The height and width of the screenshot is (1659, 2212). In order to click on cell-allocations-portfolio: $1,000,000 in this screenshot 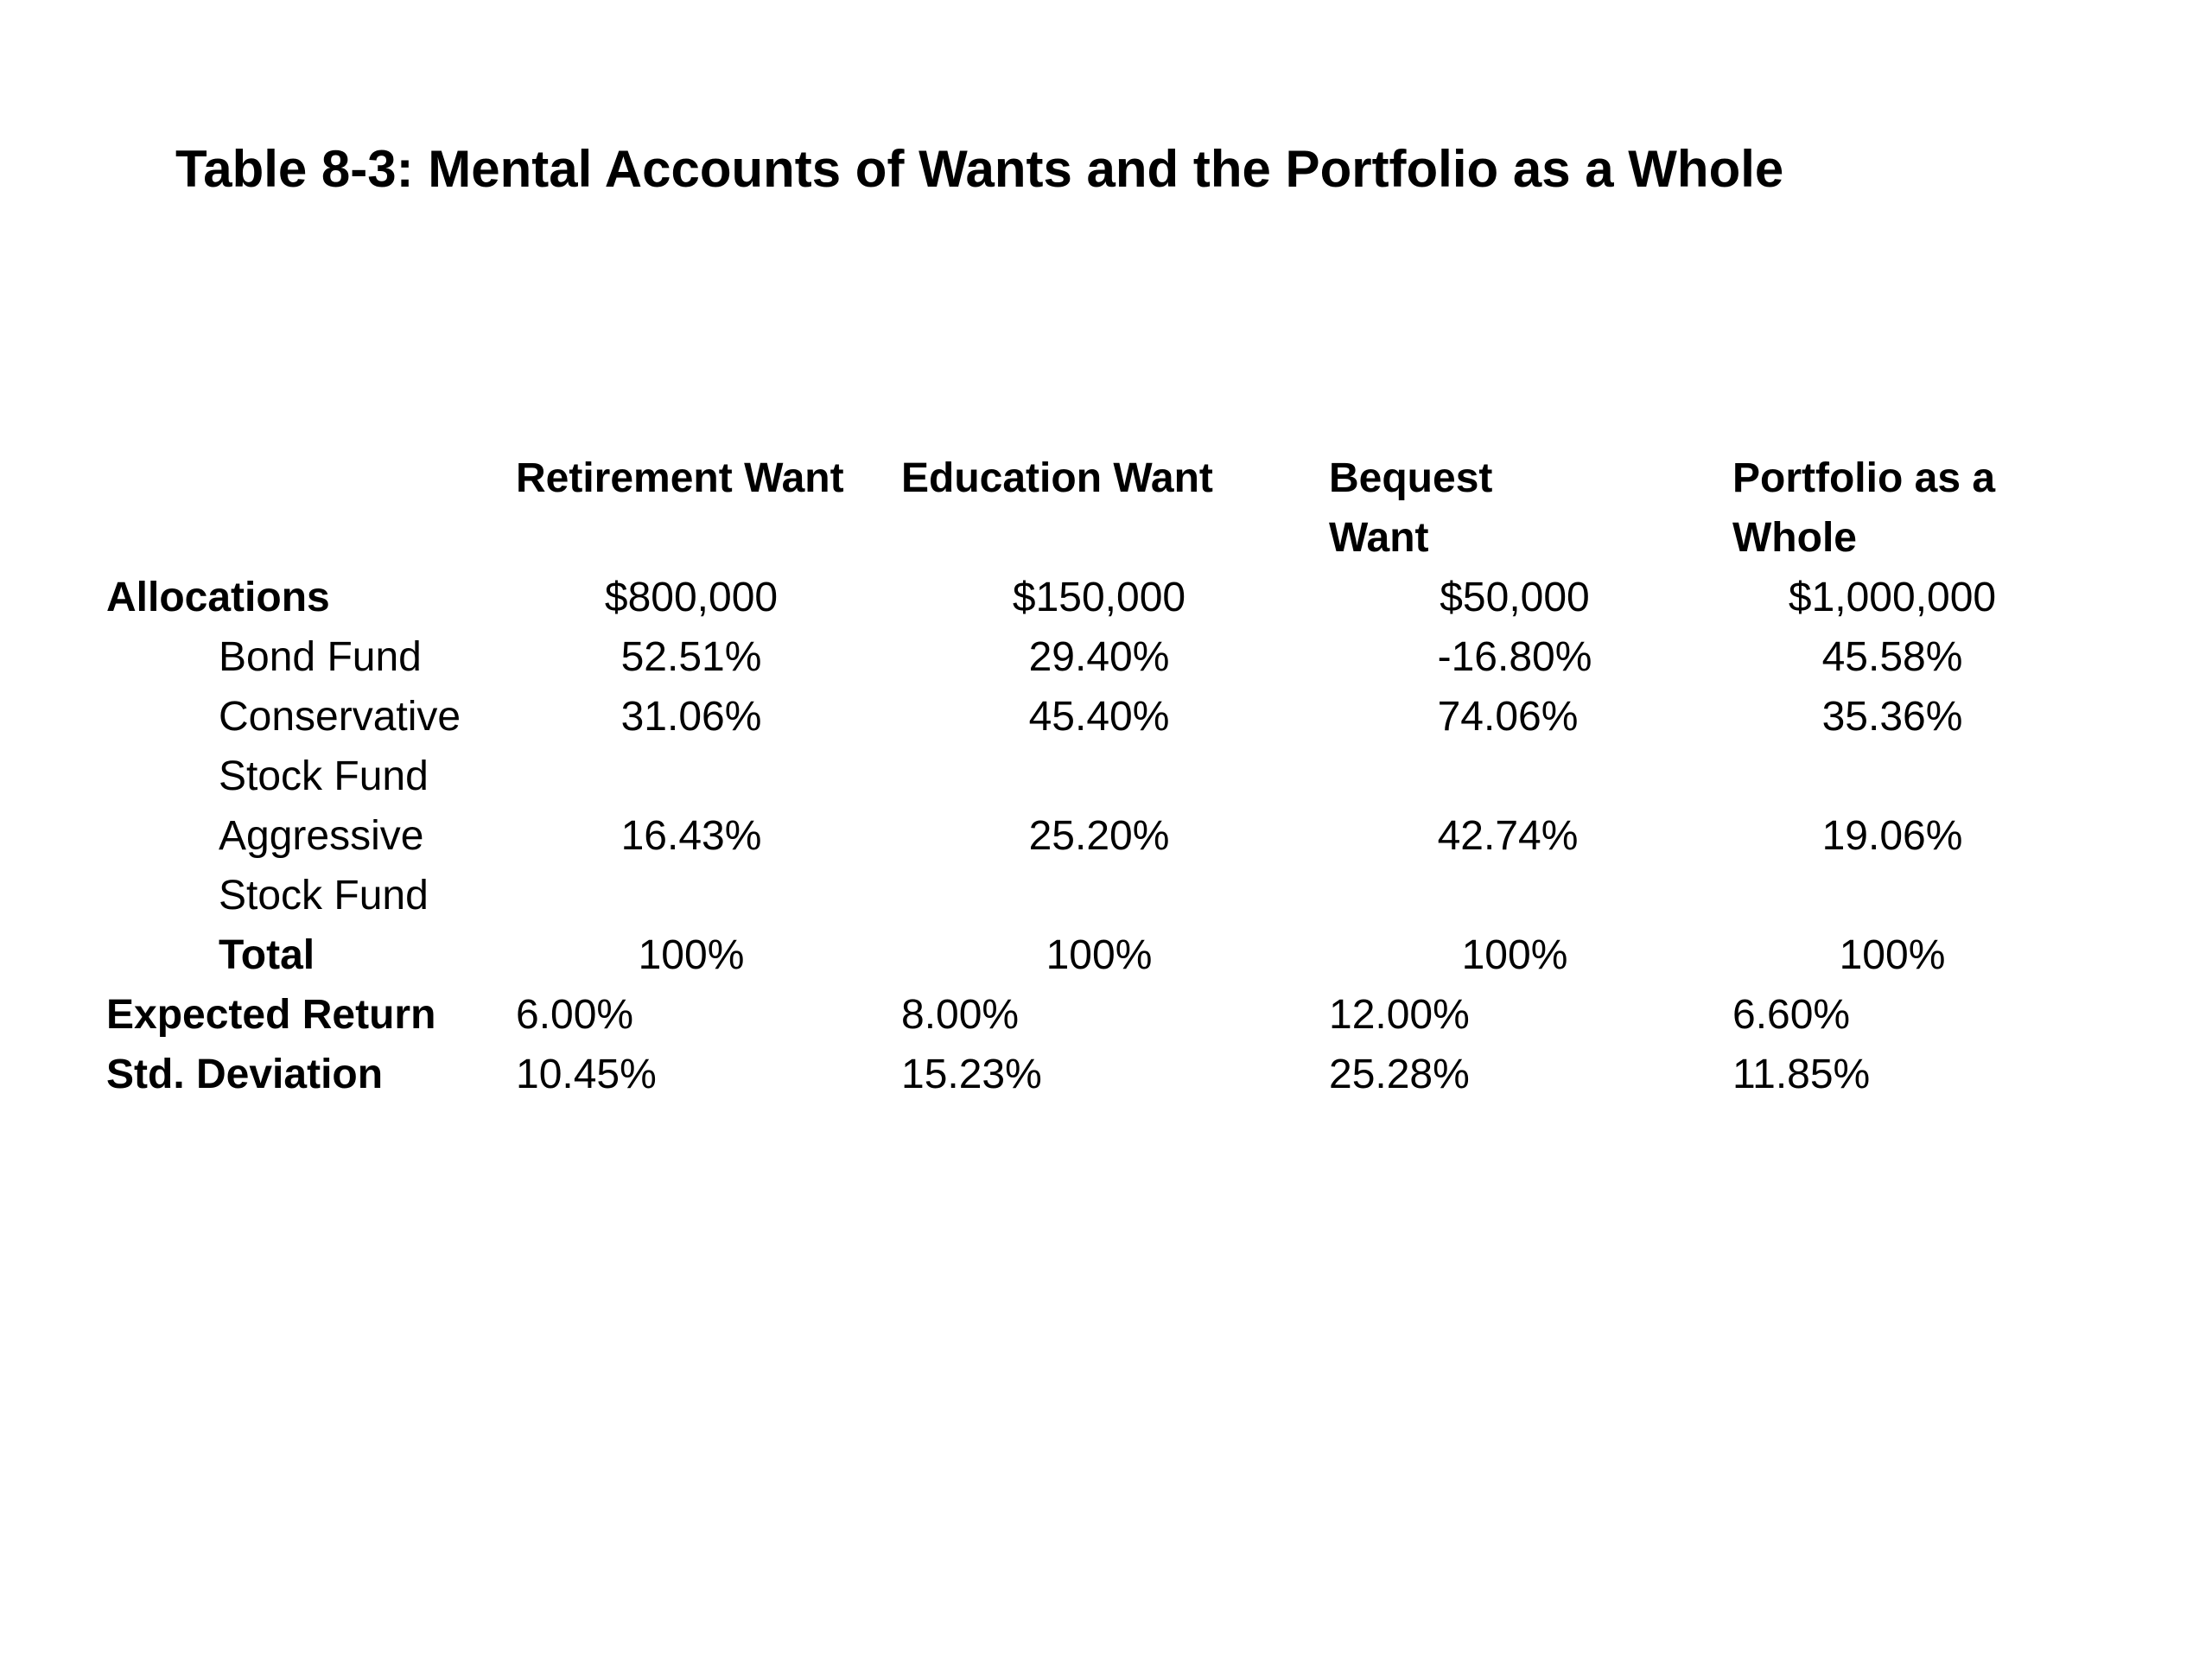, I will do `click(1892, 597)`.